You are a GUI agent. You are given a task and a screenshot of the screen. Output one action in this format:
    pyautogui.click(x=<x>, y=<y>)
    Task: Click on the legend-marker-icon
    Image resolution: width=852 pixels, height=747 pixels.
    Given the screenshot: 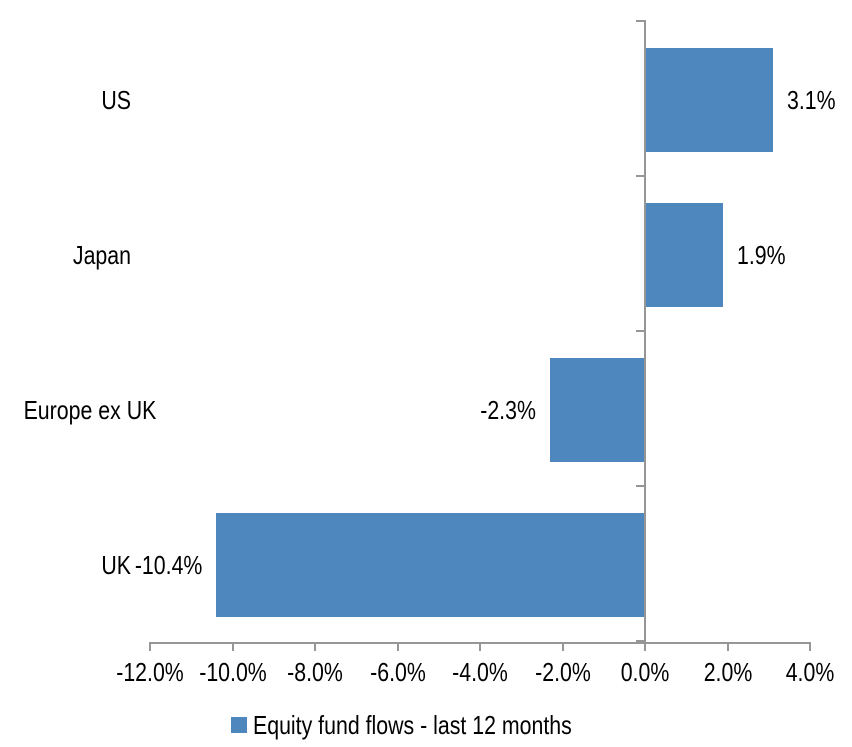 What is the action you would take?
    pyautogui.click(x=238, y=725)
    